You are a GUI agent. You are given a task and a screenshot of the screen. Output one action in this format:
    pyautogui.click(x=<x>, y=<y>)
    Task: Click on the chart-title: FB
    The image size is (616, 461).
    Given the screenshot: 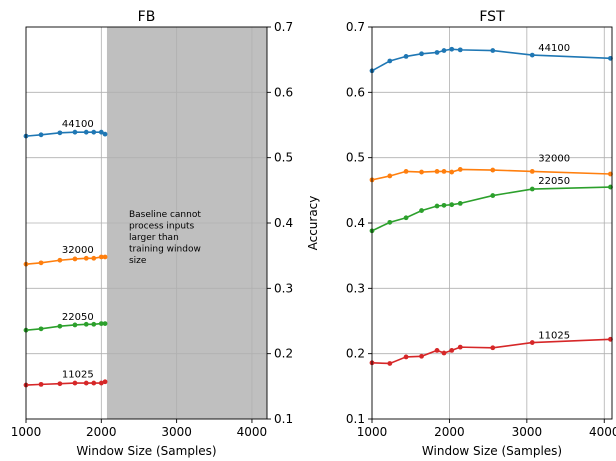 What is the action you would take?
    pyautogui.click(x=147, y=17)
    